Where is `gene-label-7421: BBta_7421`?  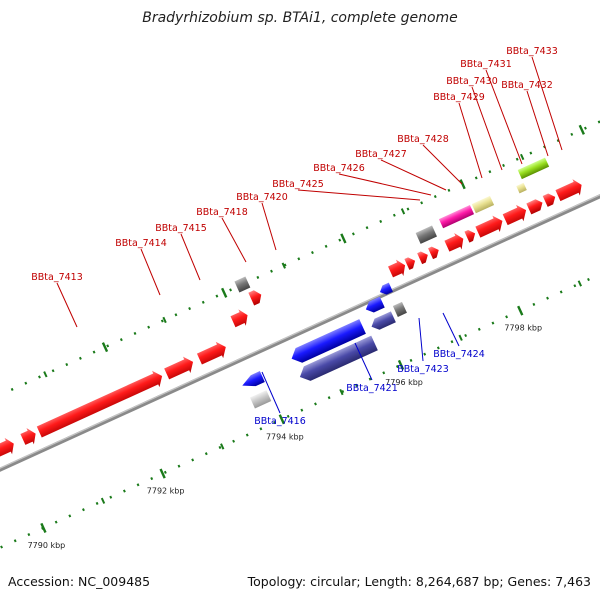 gene-label-7421: BBta_7421 is located at coordinates (372, 388).